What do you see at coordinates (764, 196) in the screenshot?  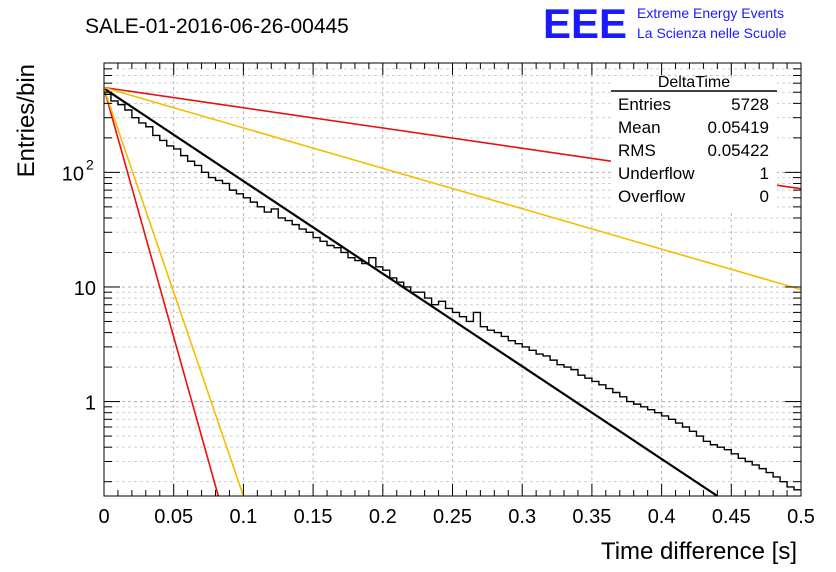 I see `stats-row-value: 0` at bounding box center [764, 196].